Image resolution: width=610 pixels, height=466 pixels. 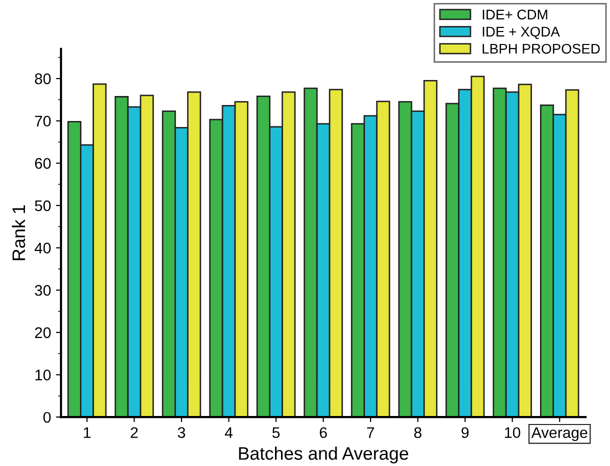 I want to click on y-tick-label: 30, so click(x=42, y=290).